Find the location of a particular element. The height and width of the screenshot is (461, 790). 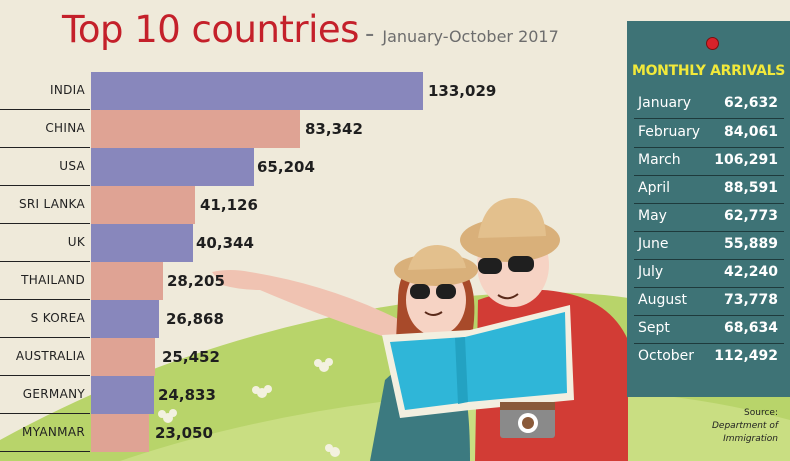

month-row: January 62,632 is located at coordinates (709, 104).